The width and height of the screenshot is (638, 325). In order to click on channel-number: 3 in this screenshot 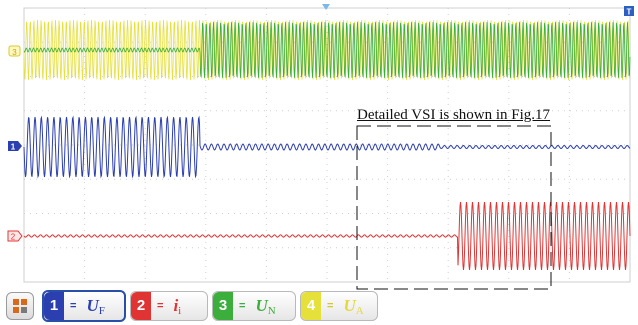, I will do `click(223, 305)`.